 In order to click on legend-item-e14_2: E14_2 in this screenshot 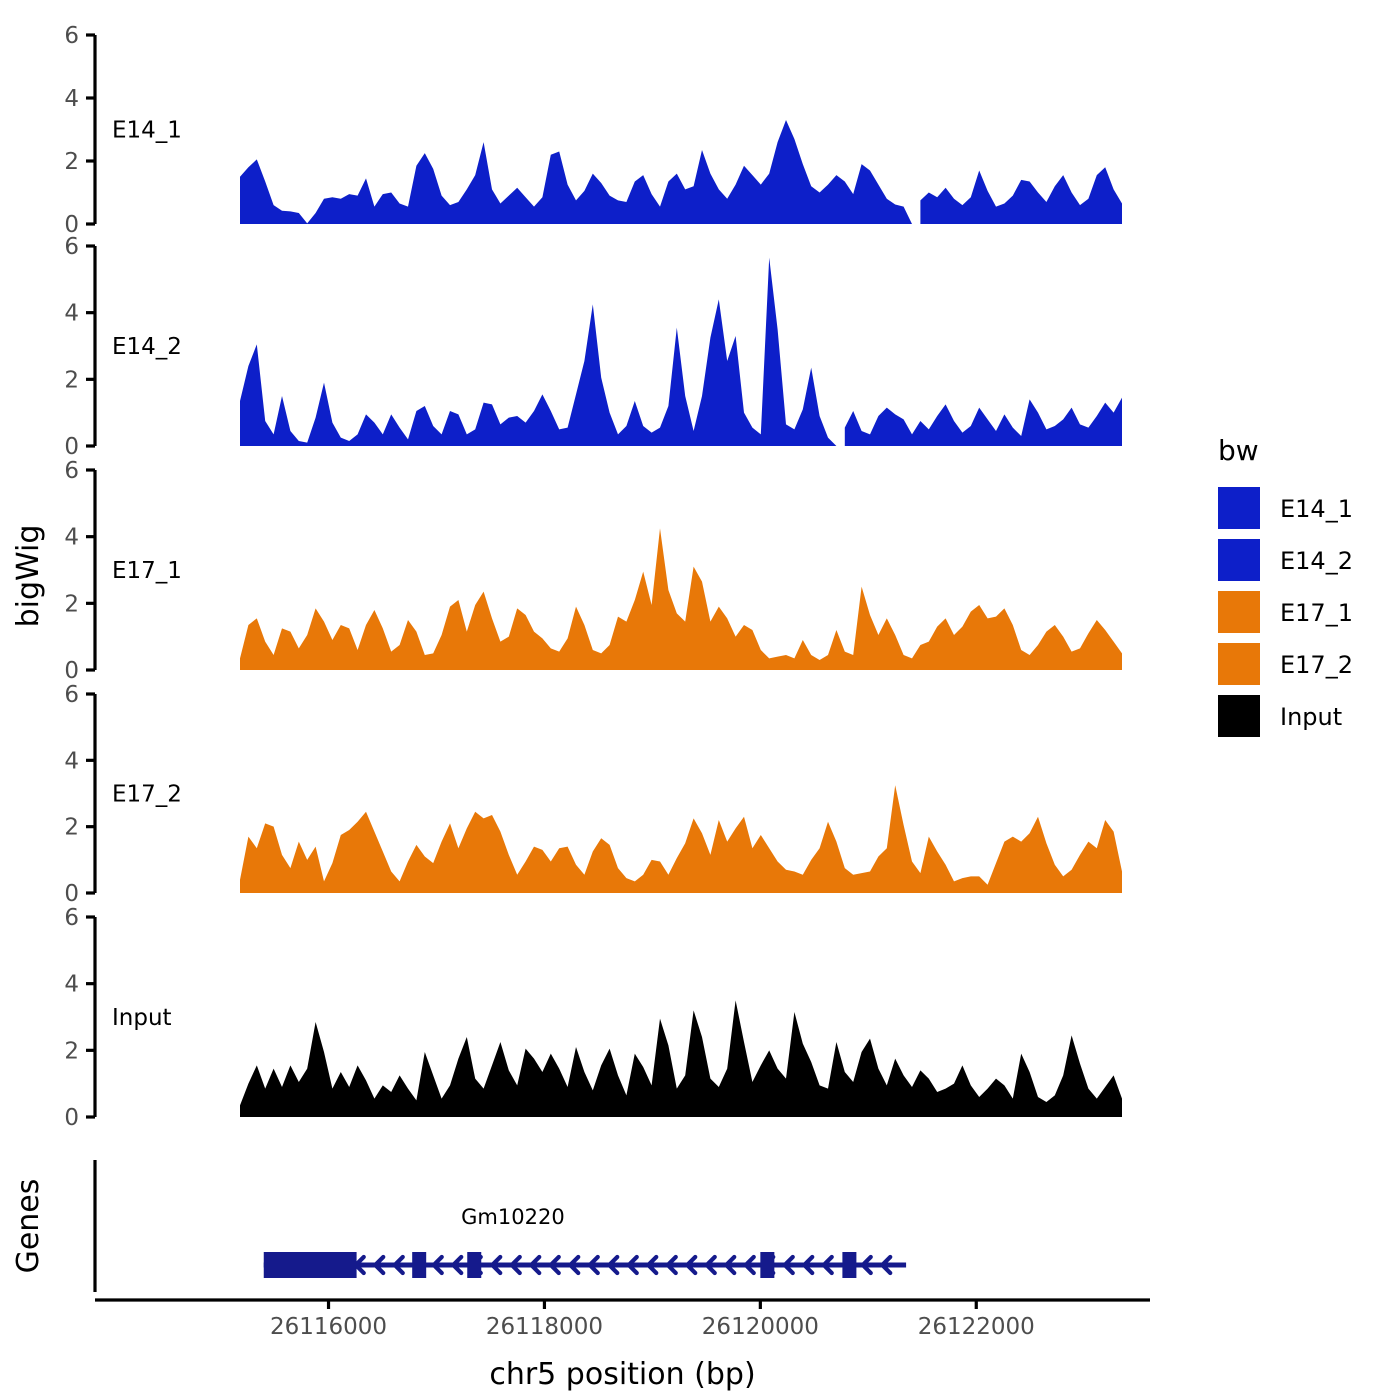, I will do `click(1285, 560)`.